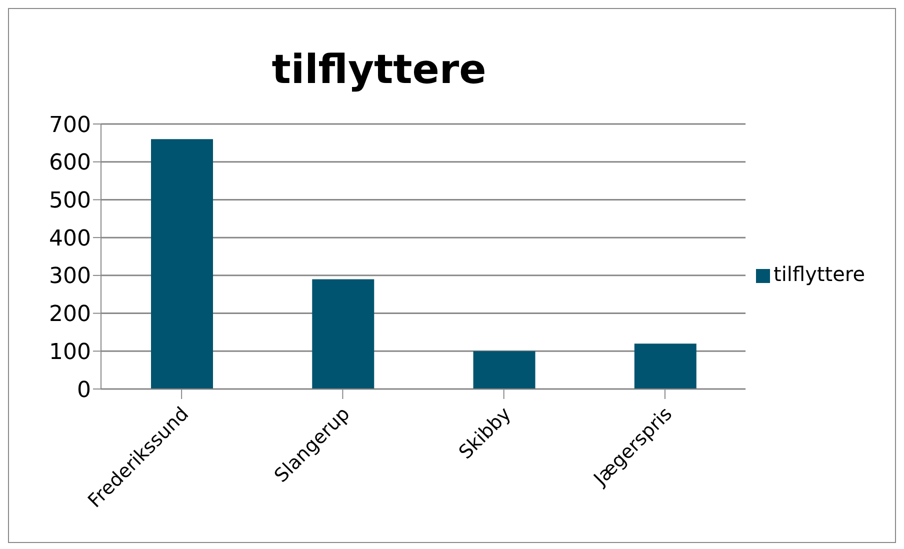 Image resolution: width=904 pixels, height=549 pixels. What do you see at coordinates (70, 352) in the screenshot?
I see `y-tick-label: 100` at bounding box center [70, 352].